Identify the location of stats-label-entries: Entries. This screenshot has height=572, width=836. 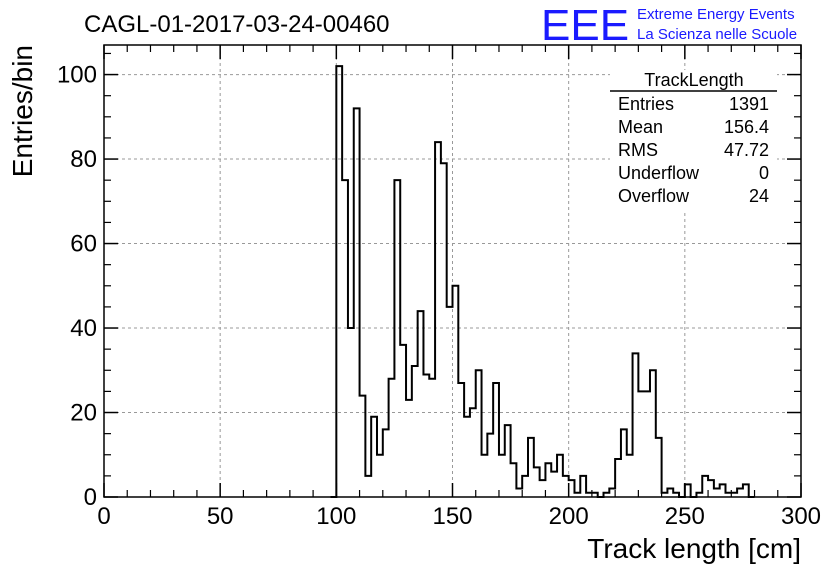
(646, 104).